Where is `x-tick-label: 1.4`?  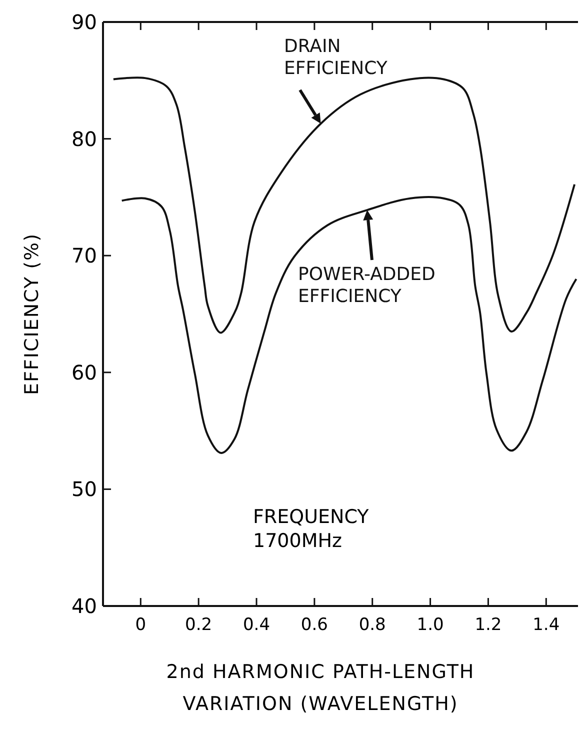 x-tick-label: 1.4 is located at coordinates (546, 625).